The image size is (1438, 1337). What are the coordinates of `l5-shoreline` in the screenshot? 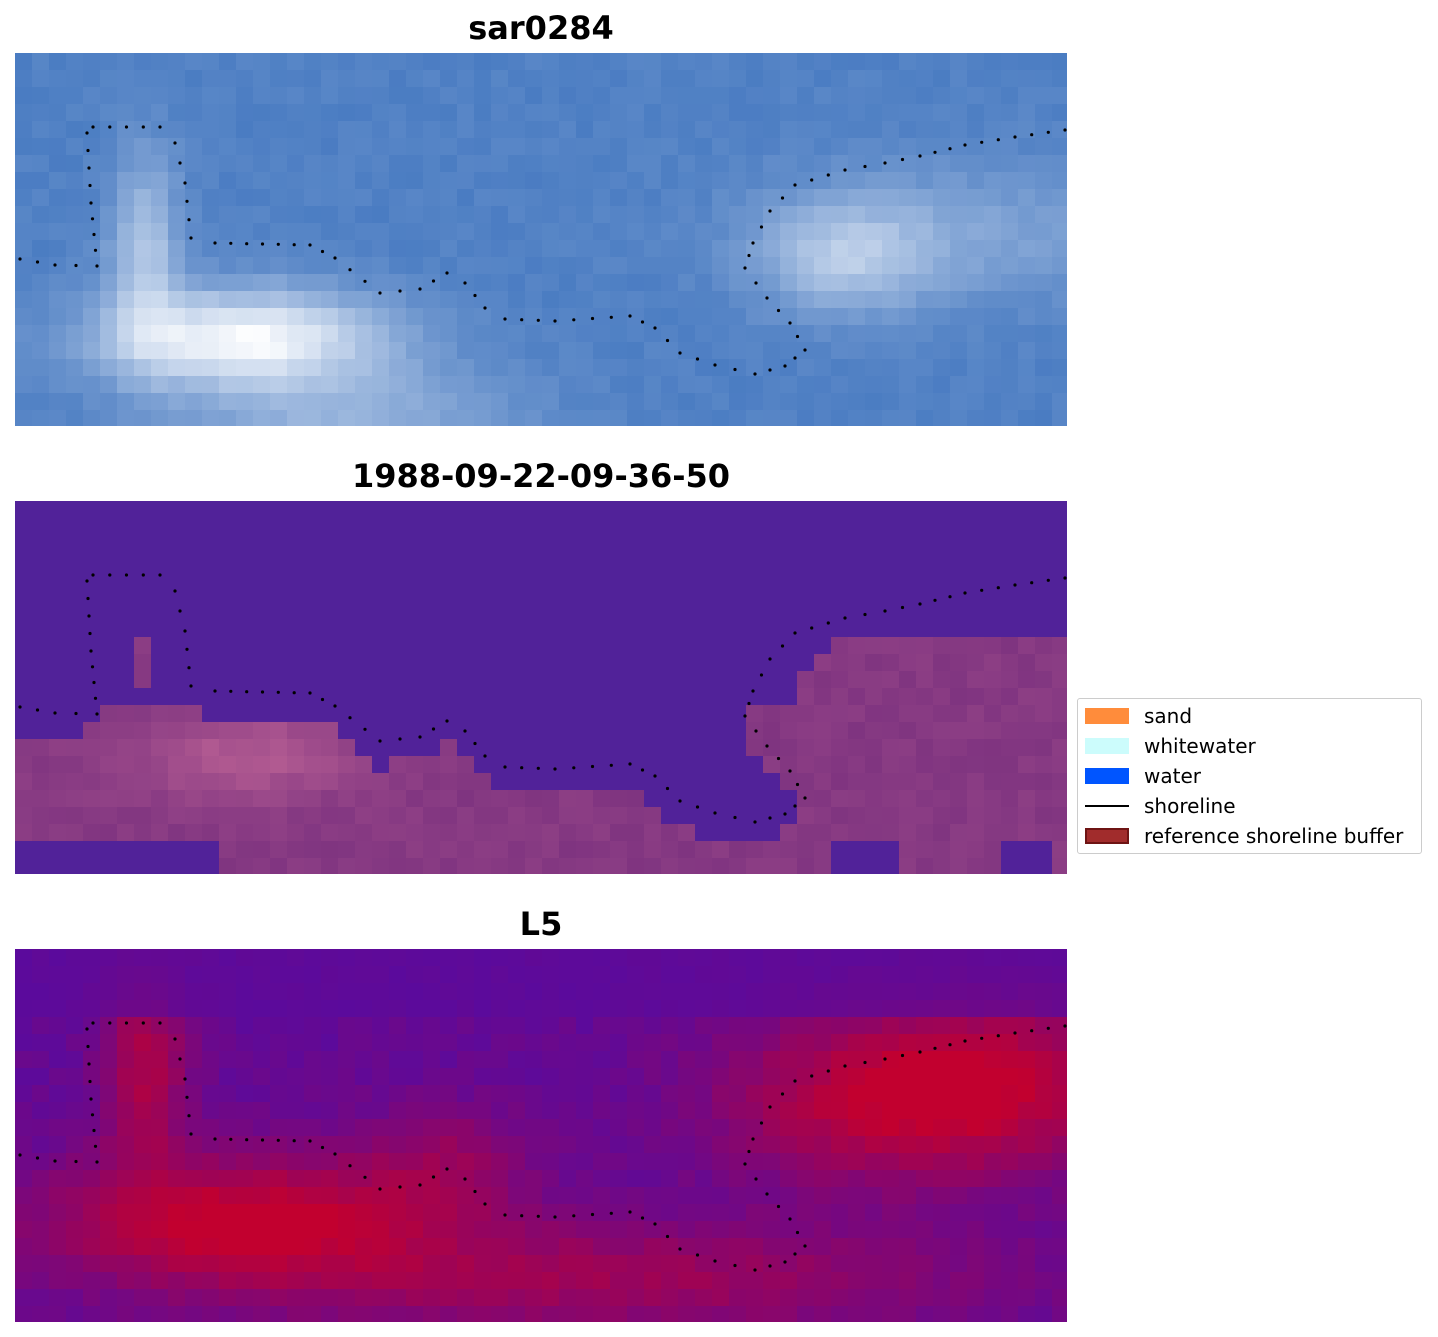 It's located at (542, 1146).